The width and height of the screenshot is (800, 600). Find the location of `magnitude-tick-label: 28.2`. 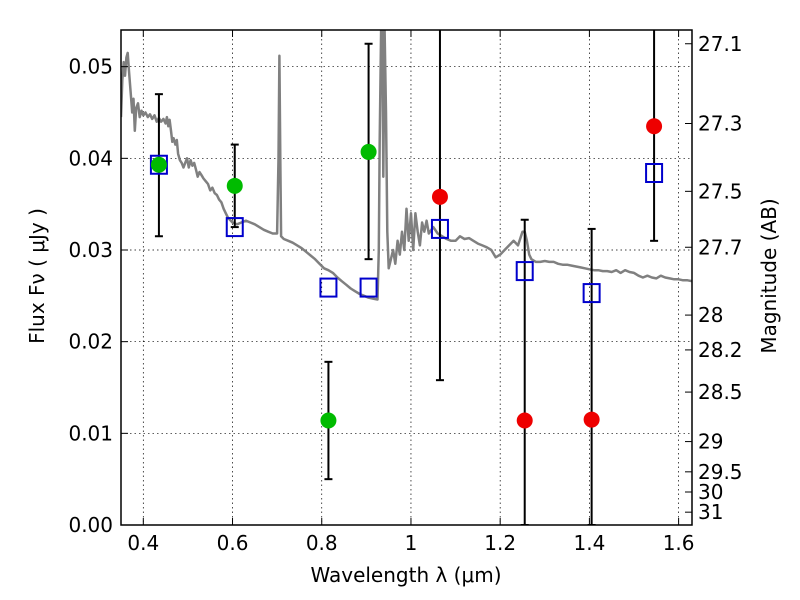

magnitude-tick-label: 28.2 is located at coordinates (720, 350).